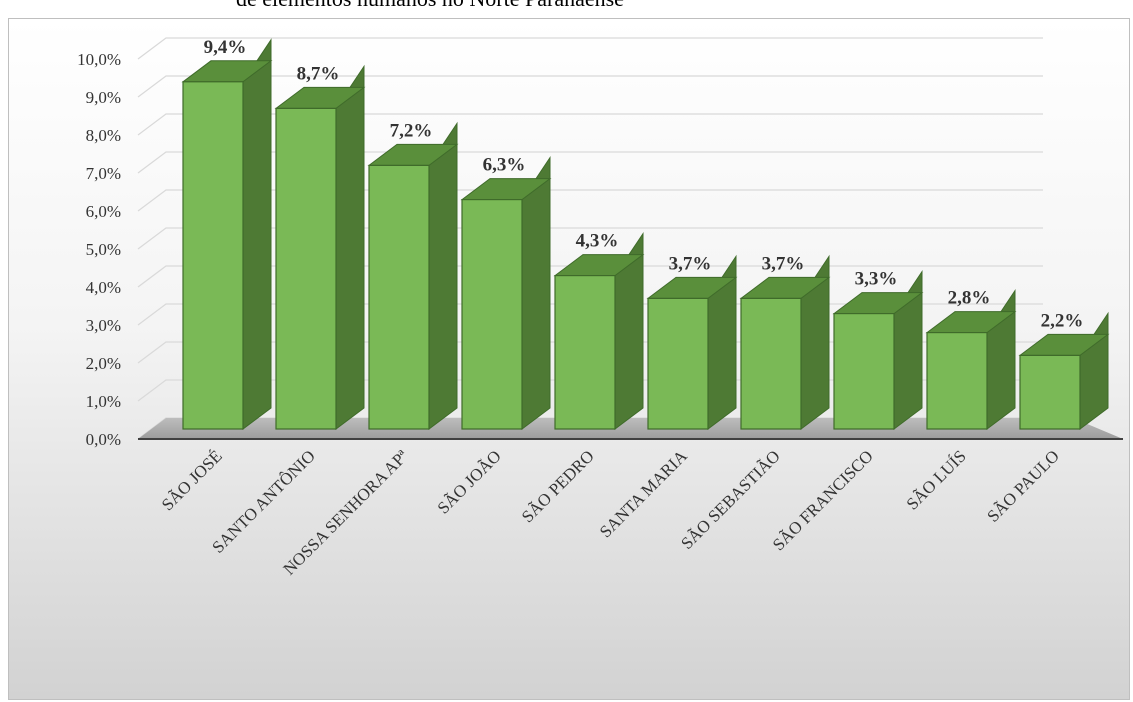 The width and height of the screenshot is (1133, 702). I want to click on data-label: 6,3%, so click(504, 165).